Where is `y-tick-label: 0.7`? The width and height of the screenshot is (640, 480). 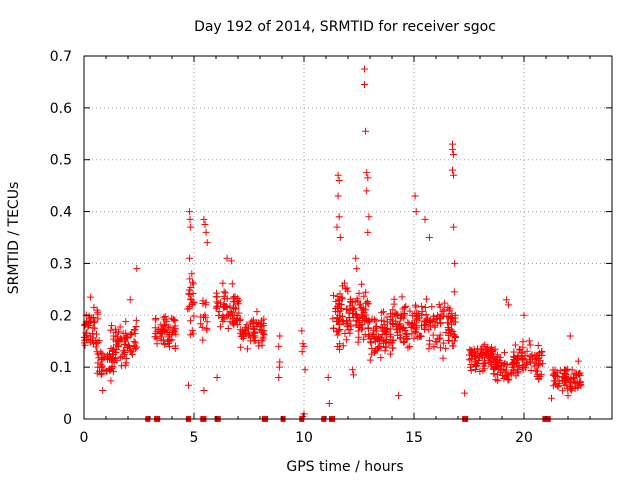 y-tick-label: 0.7 is located at coordinates (61, 57).